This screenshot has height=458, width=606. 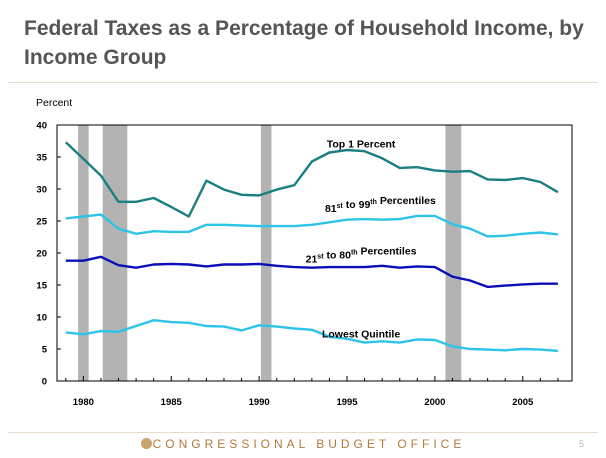 What do you see at coordinates (361, 334) in the screenshot?
I see `series-label: Lowest Quintile` at bounding box center [361, 334].